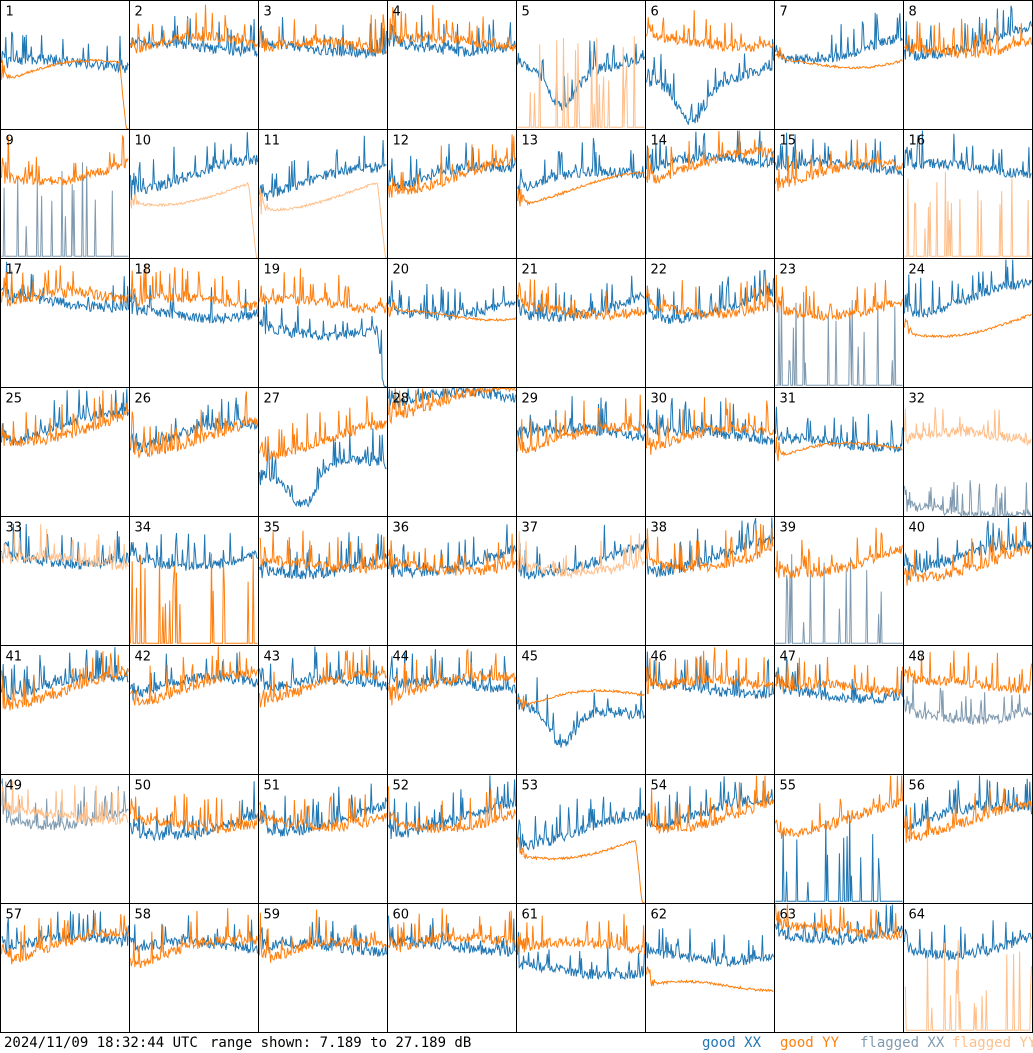 Image resolution: width=1033 pixels, height=1053 pixels. Describe the element at coordinates (272, 270) in the screenshot. I see `panel-label: 19` at that location.